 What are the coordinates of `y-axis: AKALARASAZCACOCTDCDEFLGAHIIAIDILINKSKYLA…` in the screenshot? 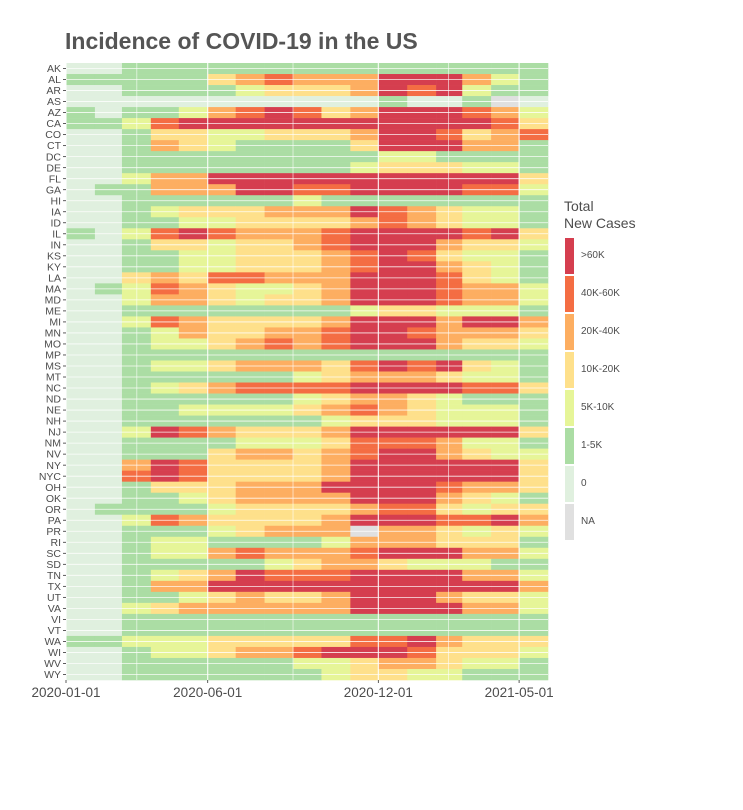 It's located at (52, 372).